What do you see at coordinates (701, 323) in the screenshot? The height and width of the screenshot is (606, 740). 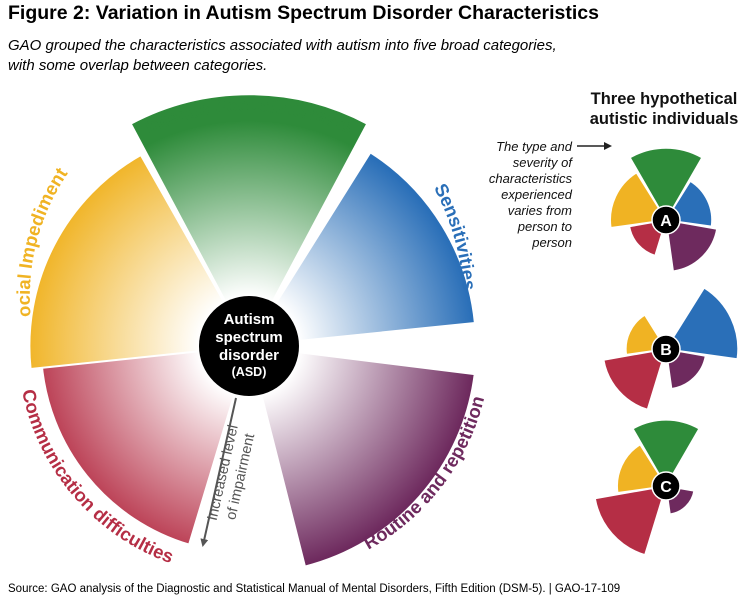 I see `individual-b-sensitivities-segment` at bounding box center [701, 323].